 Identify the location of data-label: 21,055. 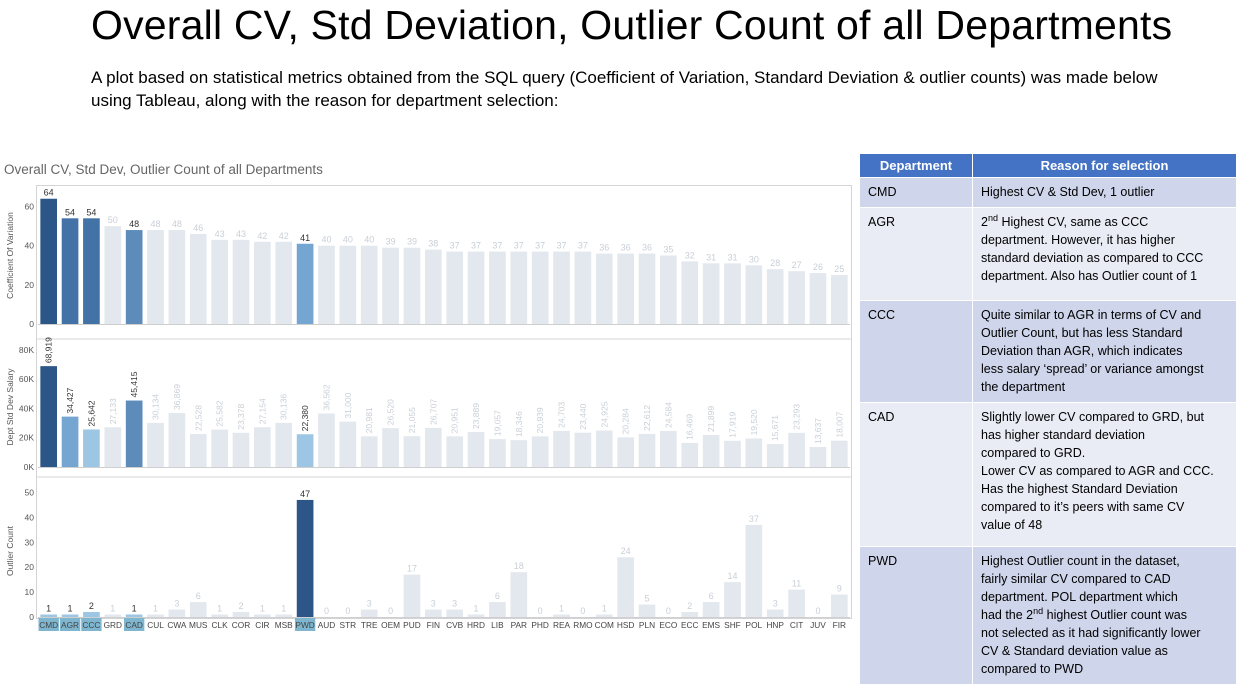
(412, 420).